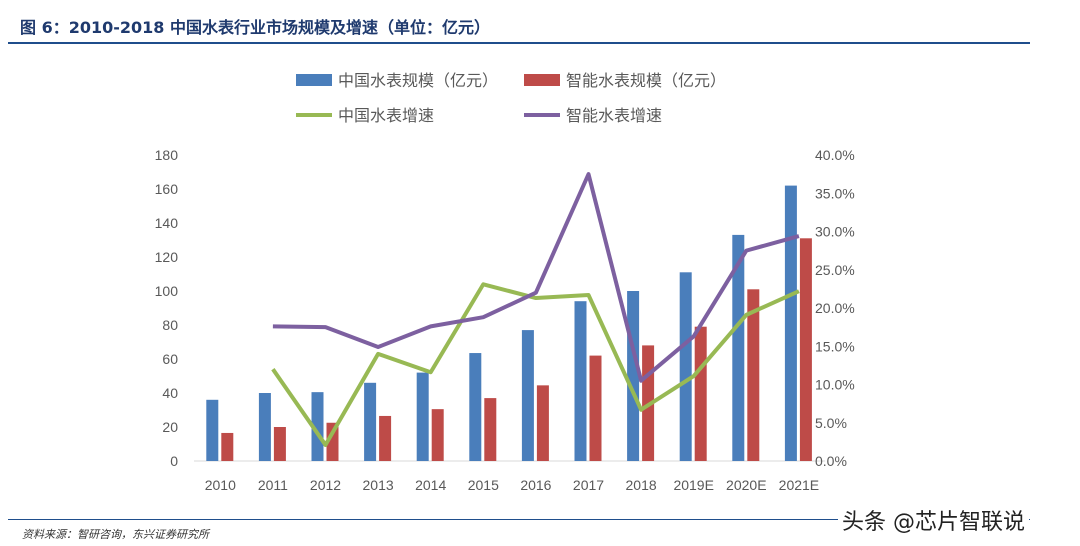 The image size is (1080, 546). I want to click on right-tick-label: 0.0%, so click(831, 461).